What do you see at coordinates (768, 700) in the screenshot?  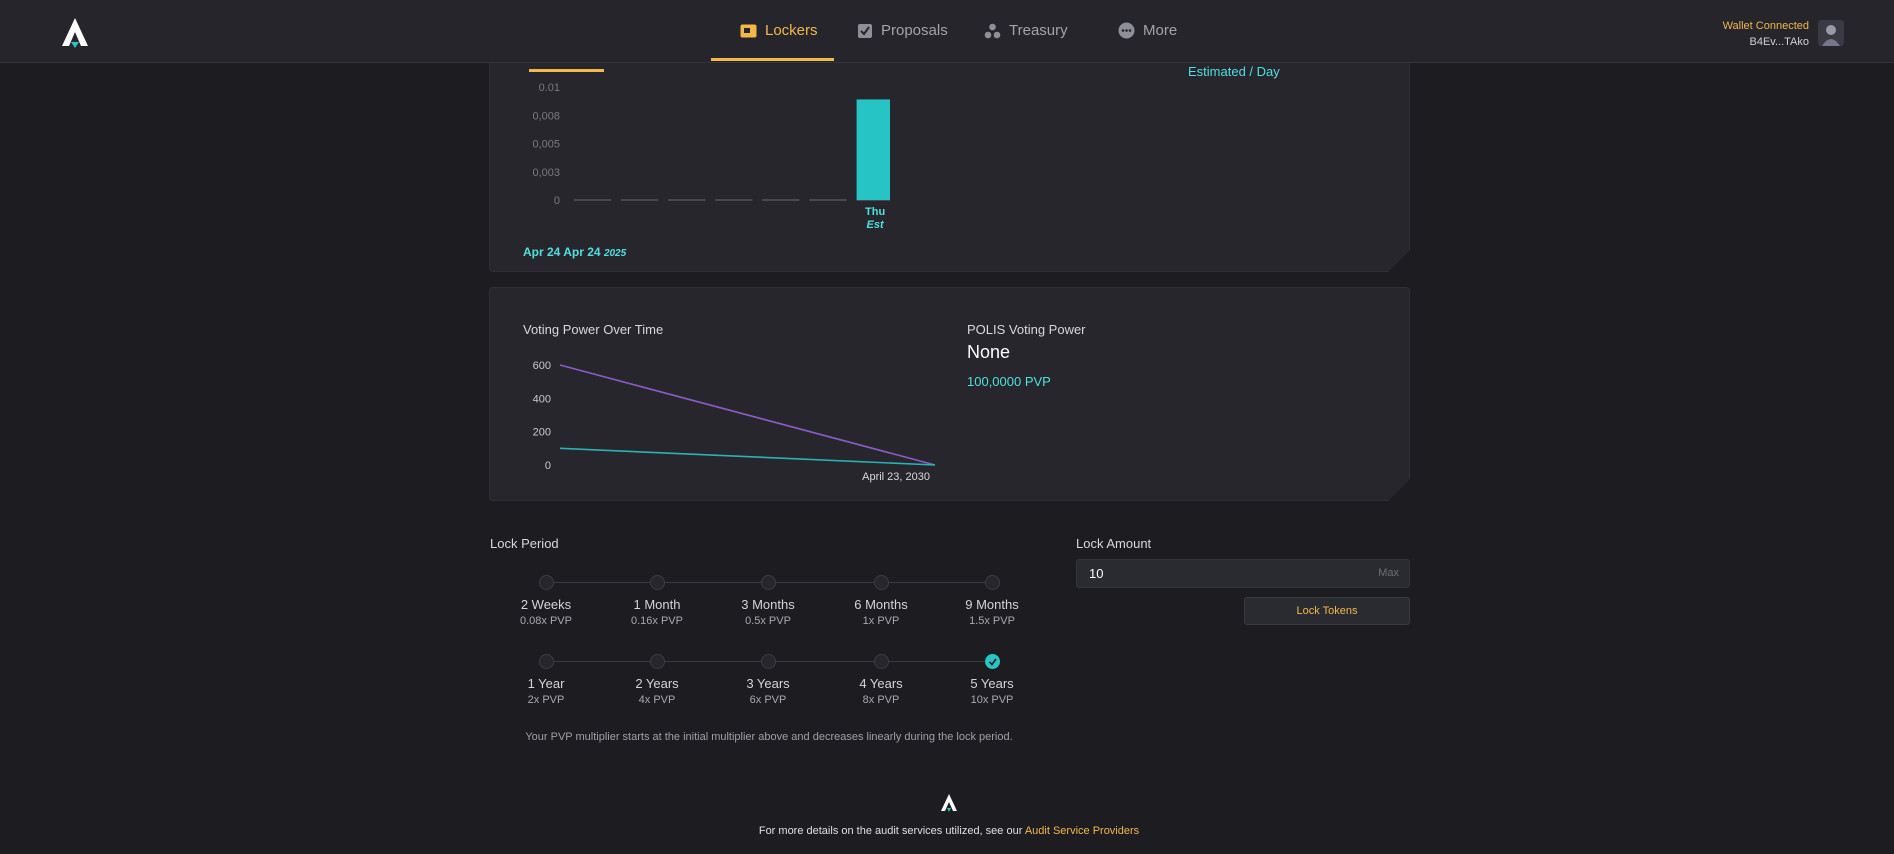 I see `option-multiplier: 6x PVP` at bounding box center [768, 700].